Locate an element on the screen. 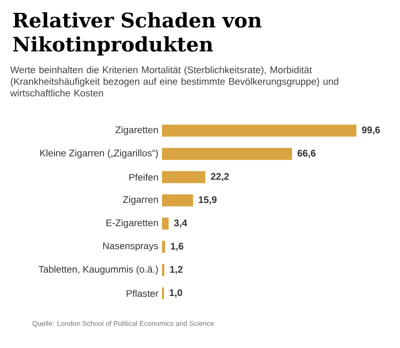 The height and width of the screenshot is (348, 400). y-tick-label: E-Zigaretten is located at coordinates (132, 223).